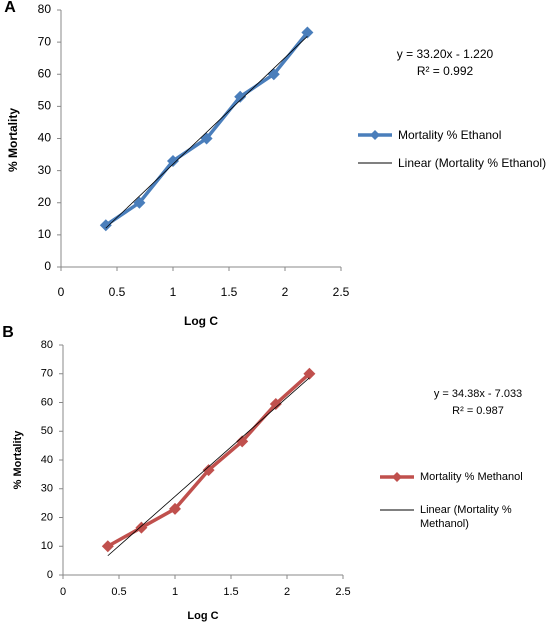  I want to click on r-squared: R² = 0.987, so click(478, 411).